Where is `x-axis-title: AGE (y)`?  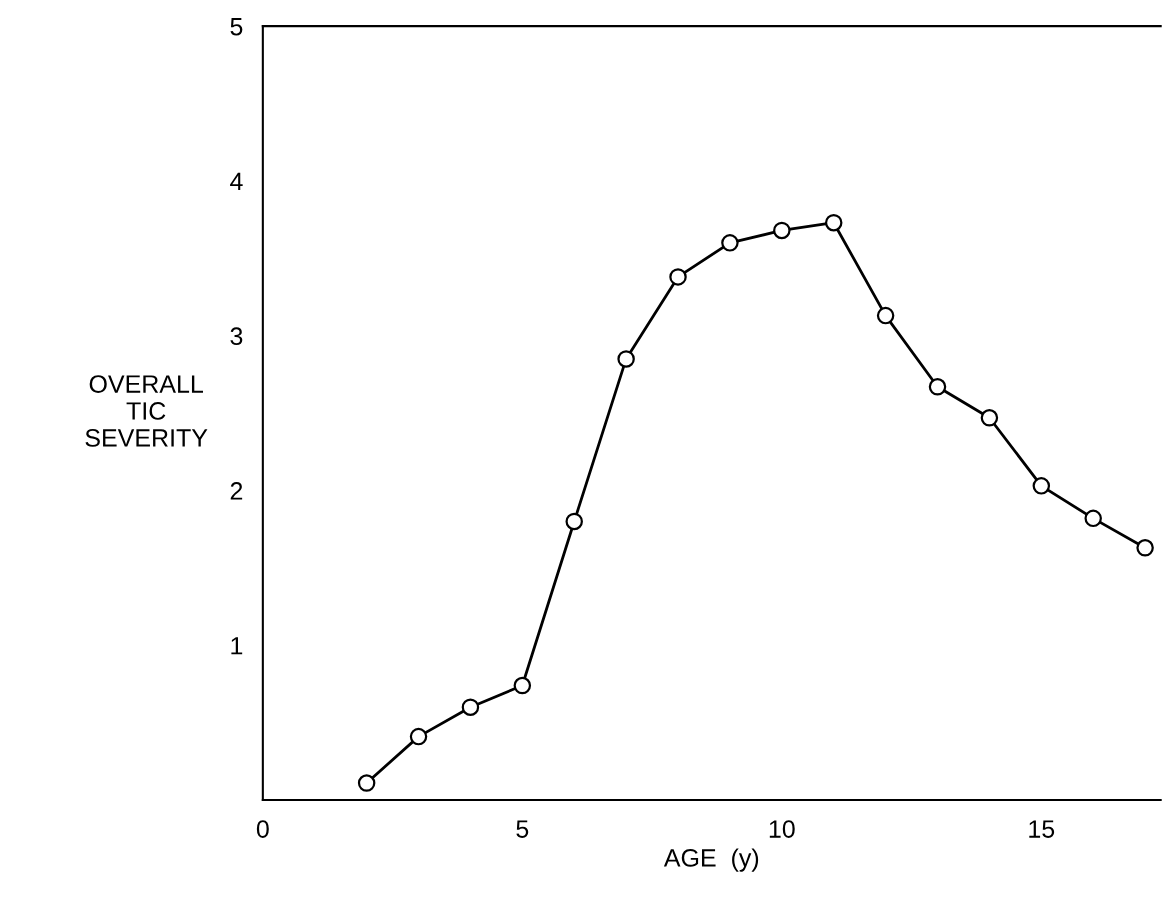 x-axis-title: AGE (y) is located at coordinates (711, 860).